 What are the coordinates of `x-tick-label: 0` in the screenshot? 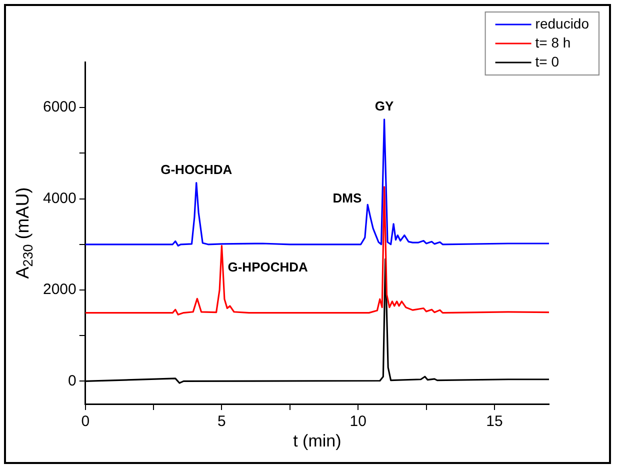 It's located at (85, 421).